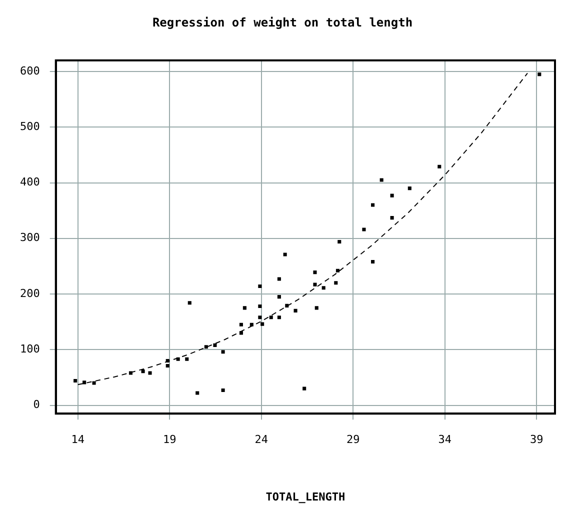  Describe the element at coordinates (30, 127) in the screenshot. I see `y-tick-label: 500` at that location.